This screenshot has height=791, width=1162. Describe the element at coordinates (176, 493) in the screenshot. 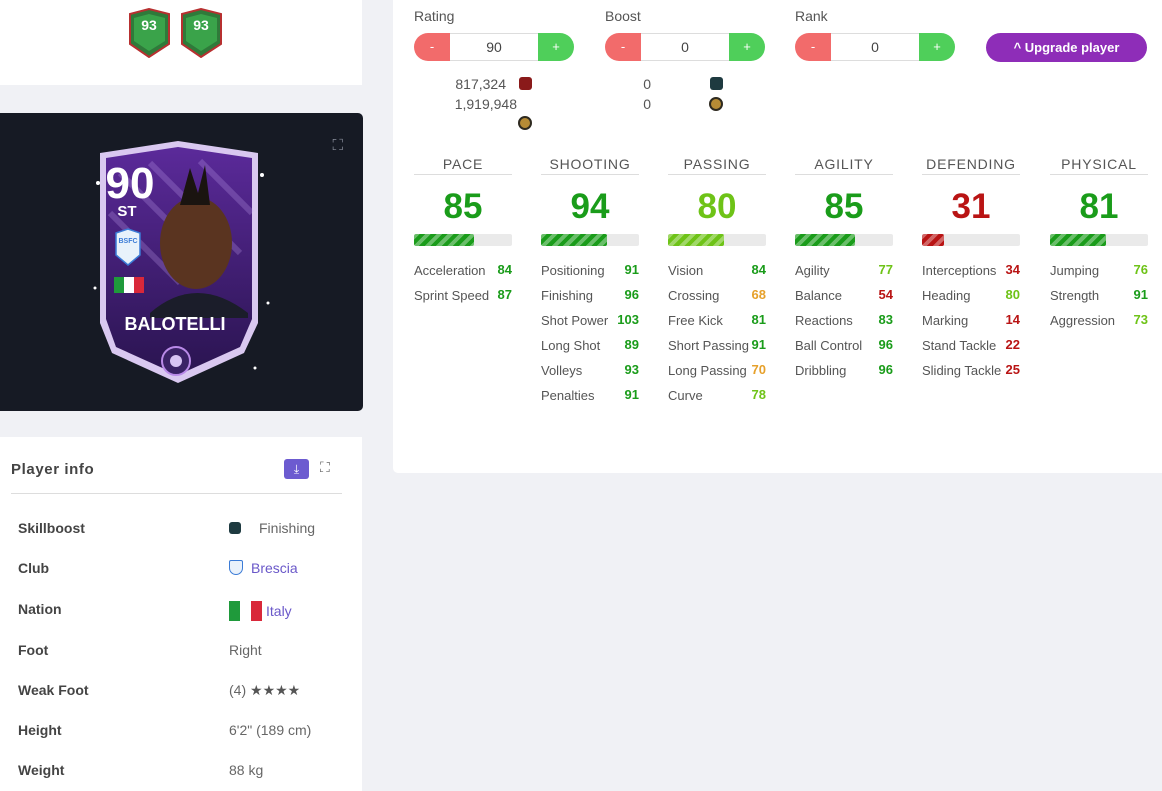

I see `info-divider` at that location.